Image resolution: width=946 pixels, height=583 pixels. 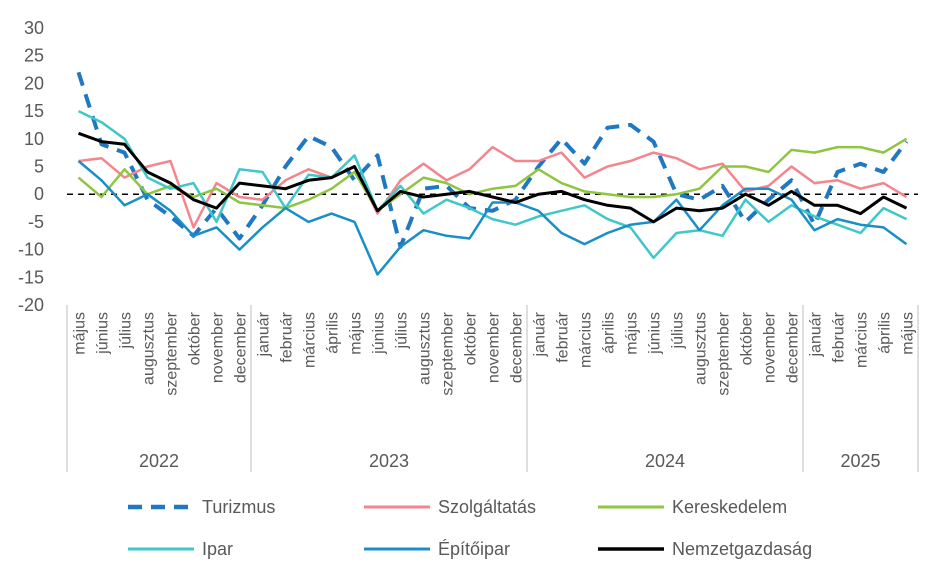 What do you see at coordinates (31, 166) in the screenshot?
I see `y-axis: -20 -15 -10 -5 0 5 10 15 20 25 30` at bounding box center [31, 166].